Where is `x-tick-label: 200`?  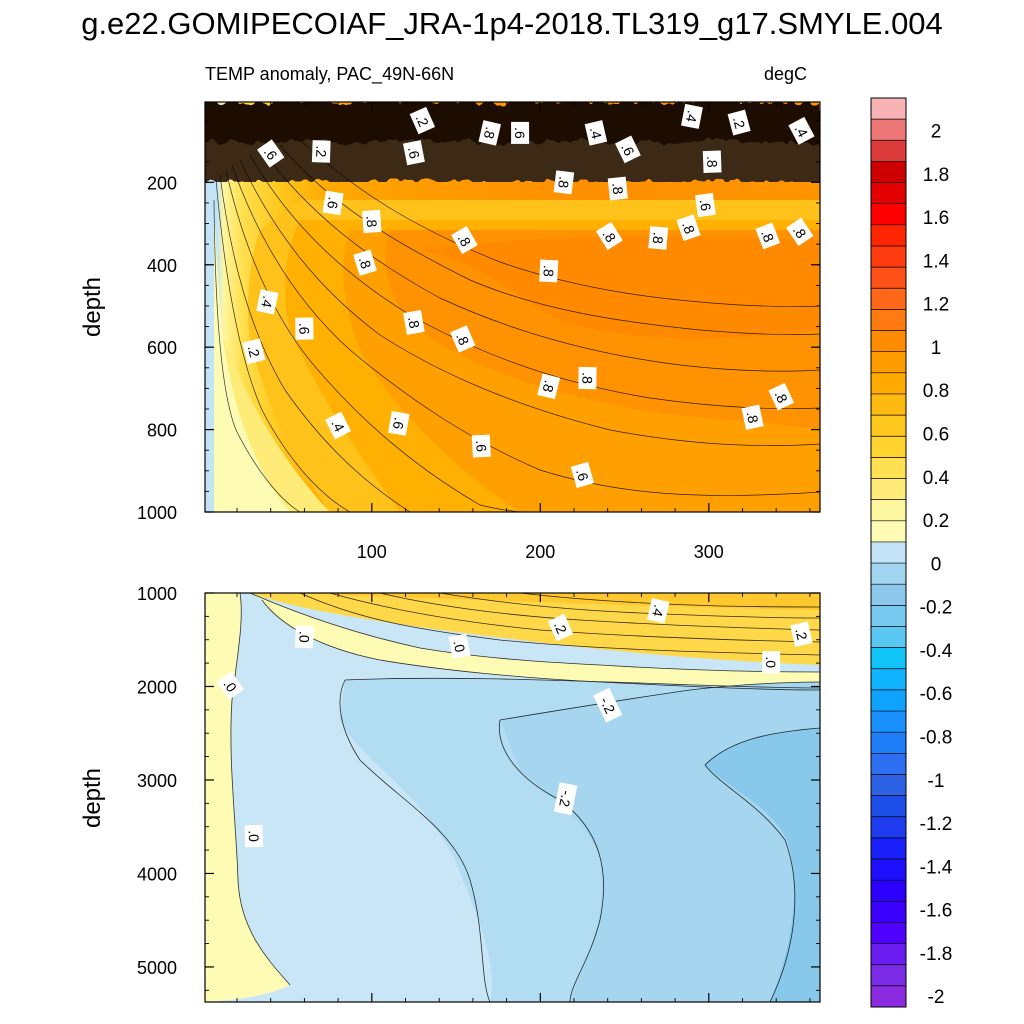
x-tick-label: 200 is located at coordinates (540, 552).